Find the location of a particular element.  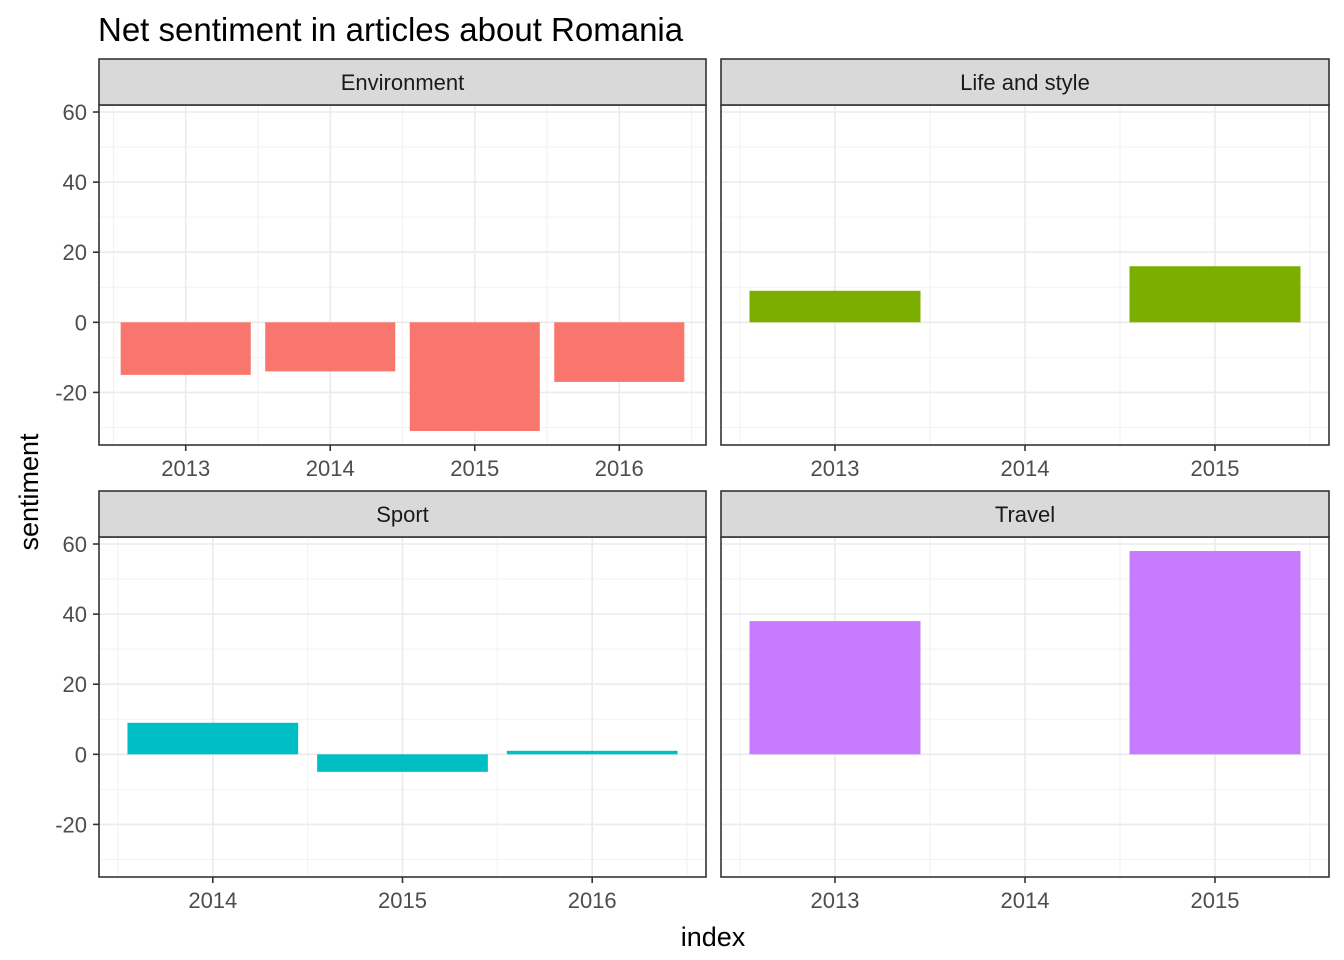

bar-environment-2015 is located at coordinates (474, 376).